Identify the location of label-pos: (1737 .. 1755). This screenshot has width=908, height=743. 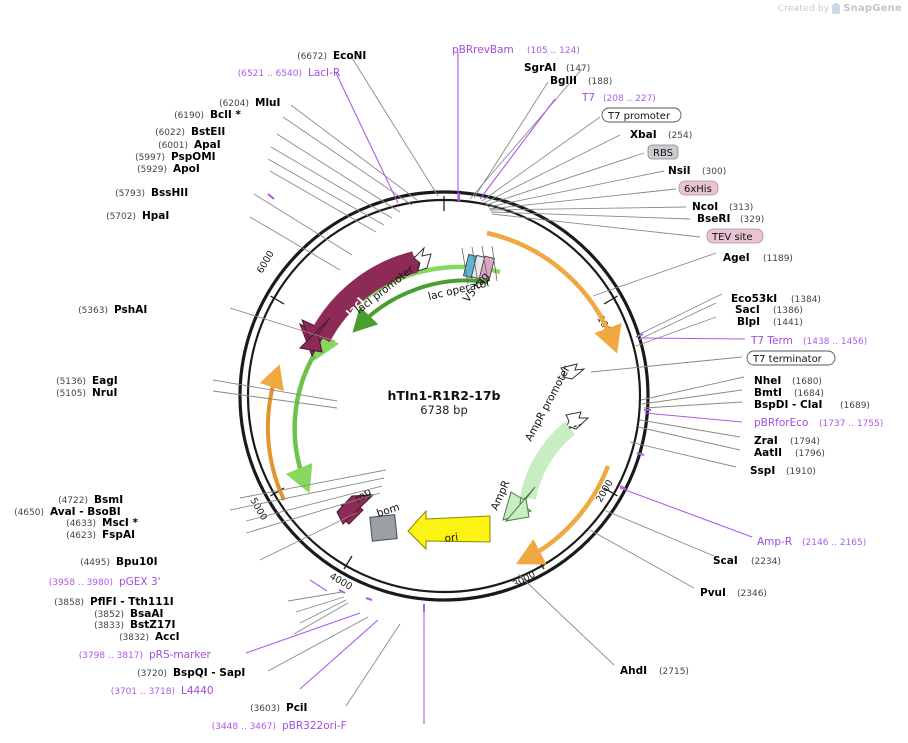
(851, 424).